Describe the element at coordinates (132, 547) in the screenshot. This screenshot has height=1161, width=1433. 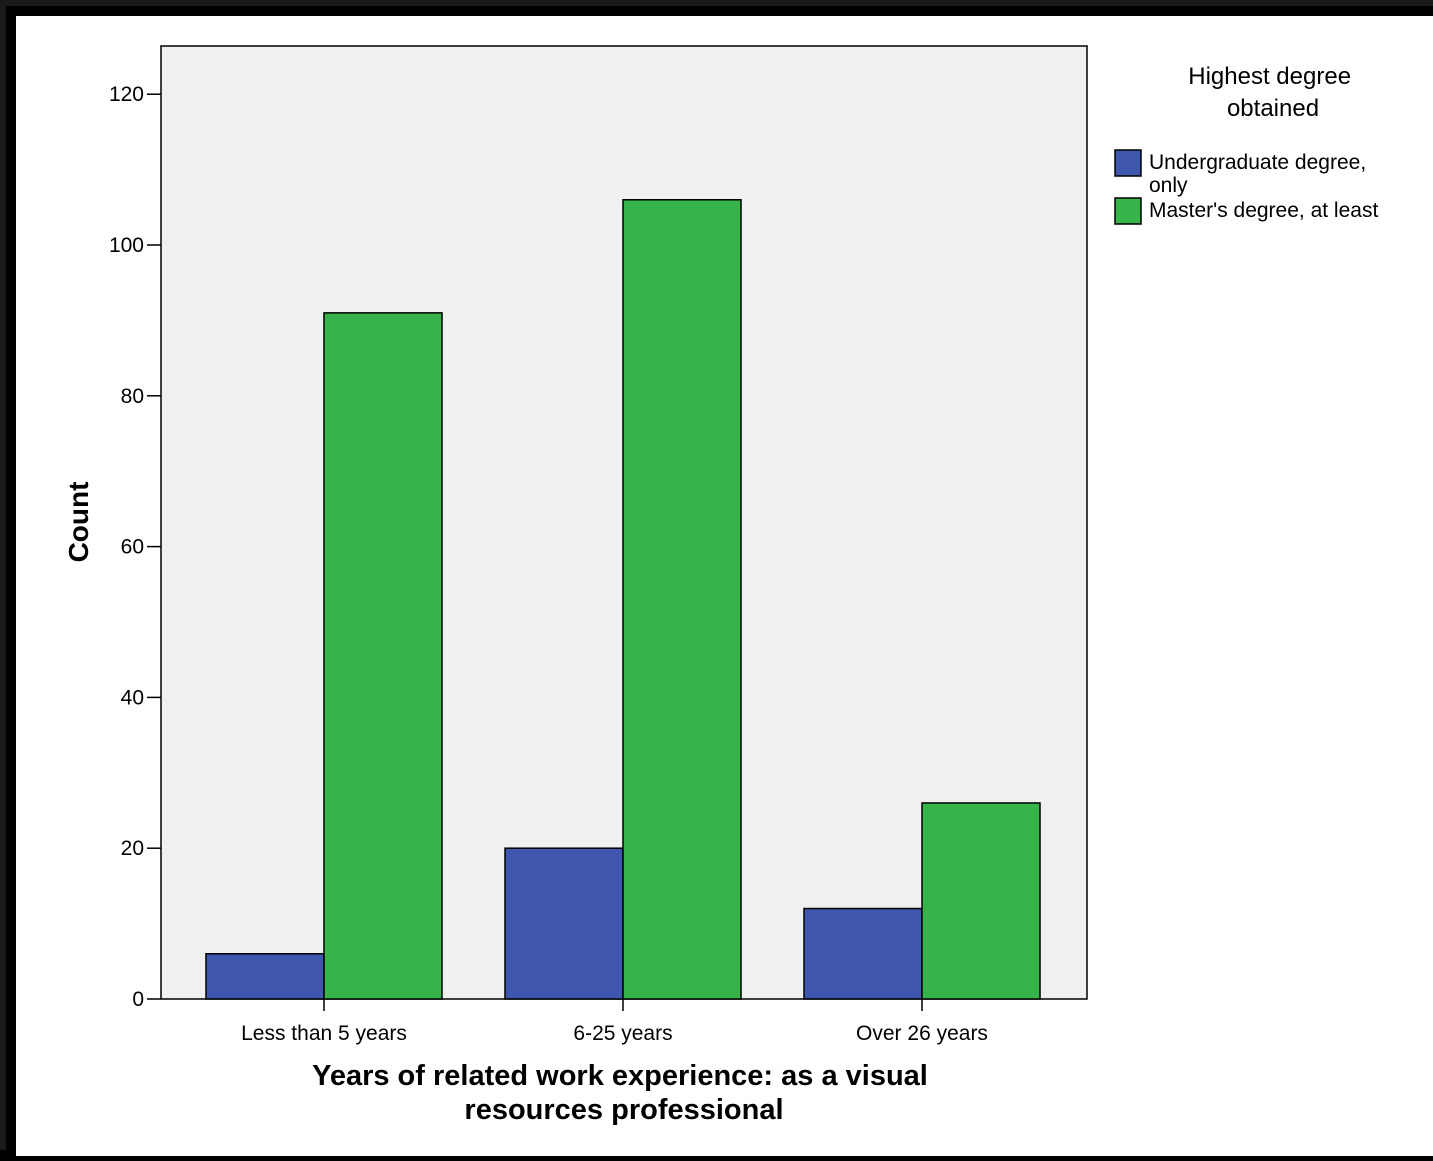
I see `y-tick-label: 60` at that location.